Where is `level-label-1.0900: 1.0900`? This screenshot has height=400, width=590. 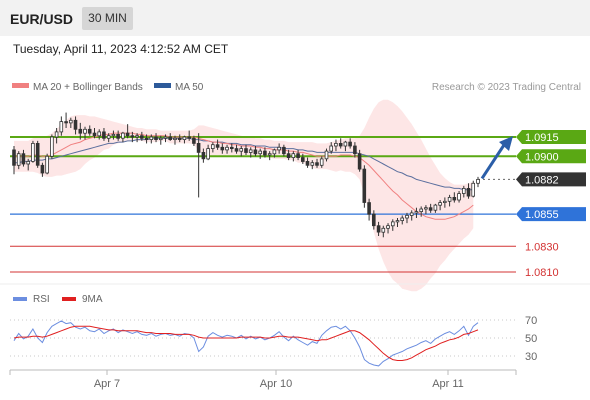 level-label-1.0900: 1.0900 is located at coordinates (542, 157).